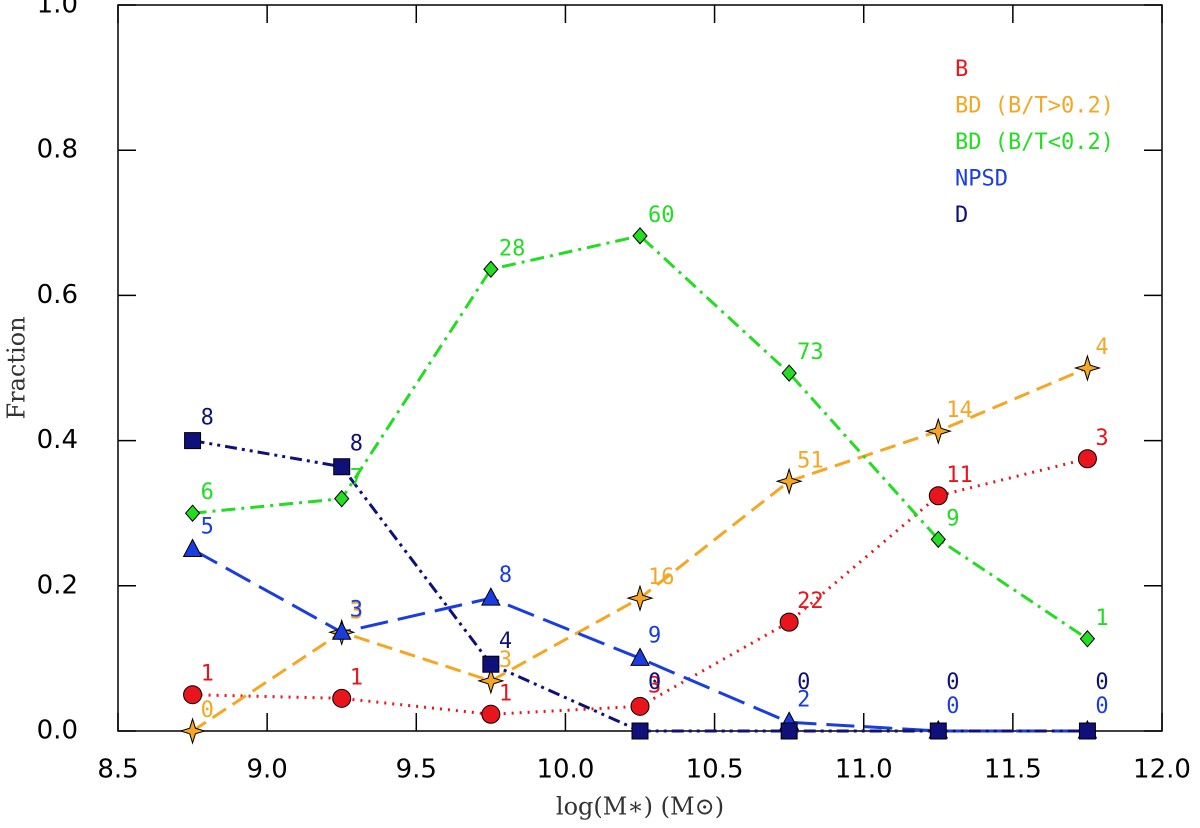 The height and width of the screenshot is (828, 1200). I want to click on data-label: 14, so click(959, 410).